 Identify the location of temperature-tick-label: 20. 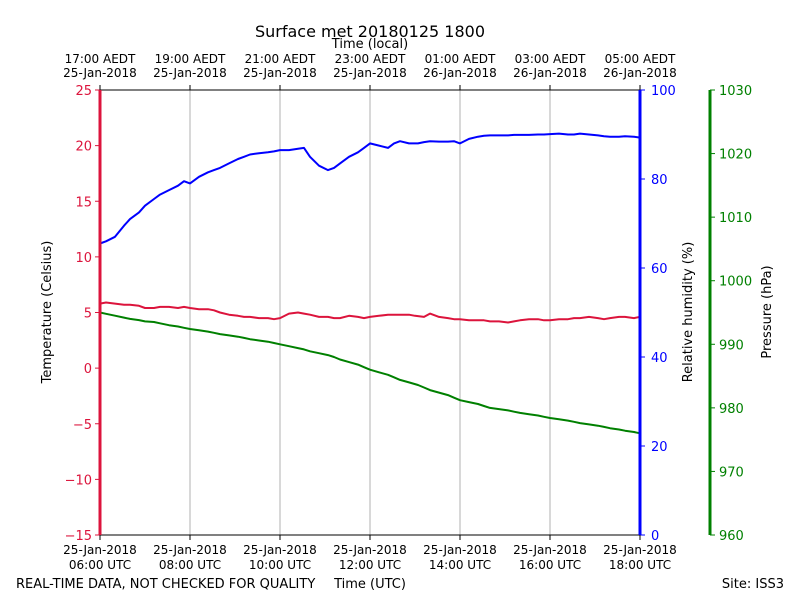
(83, 147).